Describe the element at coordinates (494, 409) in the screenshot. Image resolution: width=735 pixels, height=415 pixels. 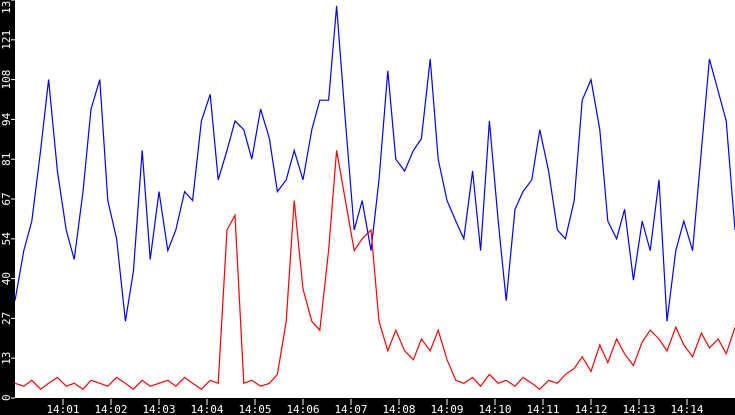
I see `x-tick-label: 14:10` at that location.